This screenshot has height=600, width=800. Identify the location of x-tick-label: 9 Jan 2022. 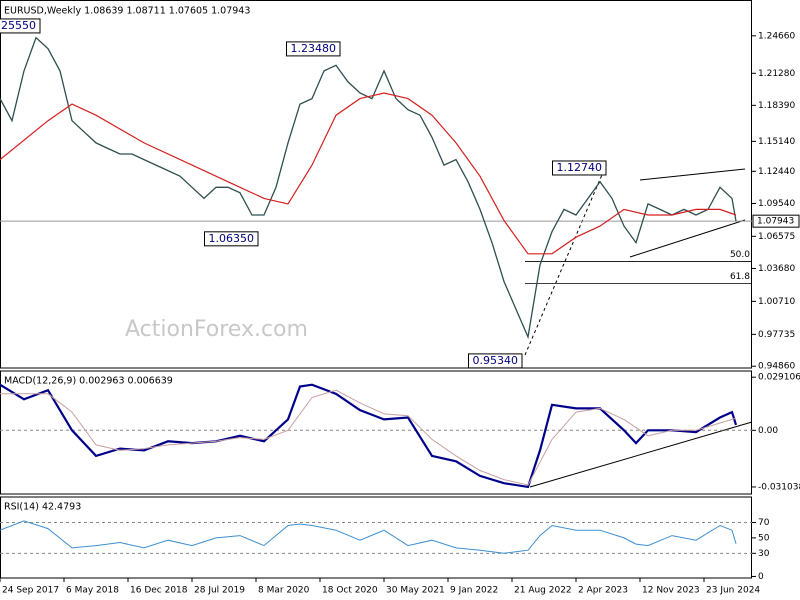
(474, 591).